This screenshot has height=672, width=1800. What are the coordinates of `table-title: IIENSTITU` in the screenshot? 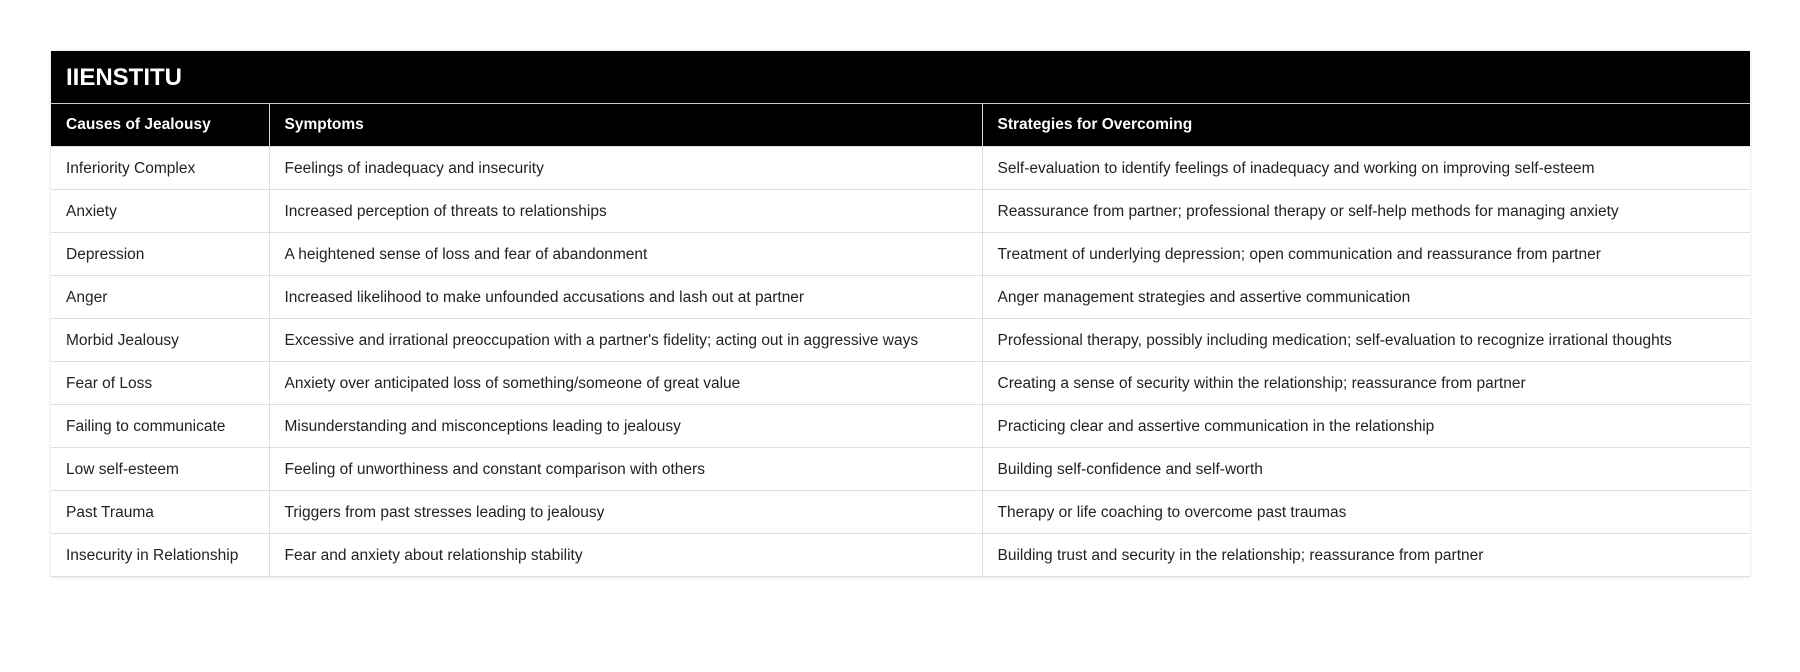 It's located at (900, 77).